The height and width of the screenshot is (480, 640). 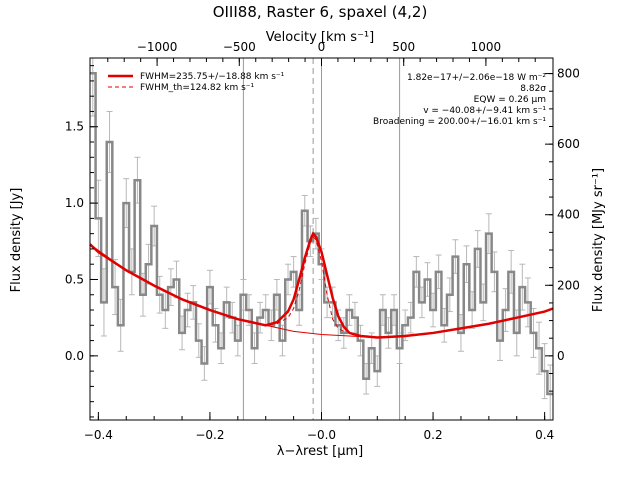 What do you see at coordinates (510, 100) in the screenshot?
I see `annotation-2: EQW = 0.26 μm` at bounding box center [510, 100].